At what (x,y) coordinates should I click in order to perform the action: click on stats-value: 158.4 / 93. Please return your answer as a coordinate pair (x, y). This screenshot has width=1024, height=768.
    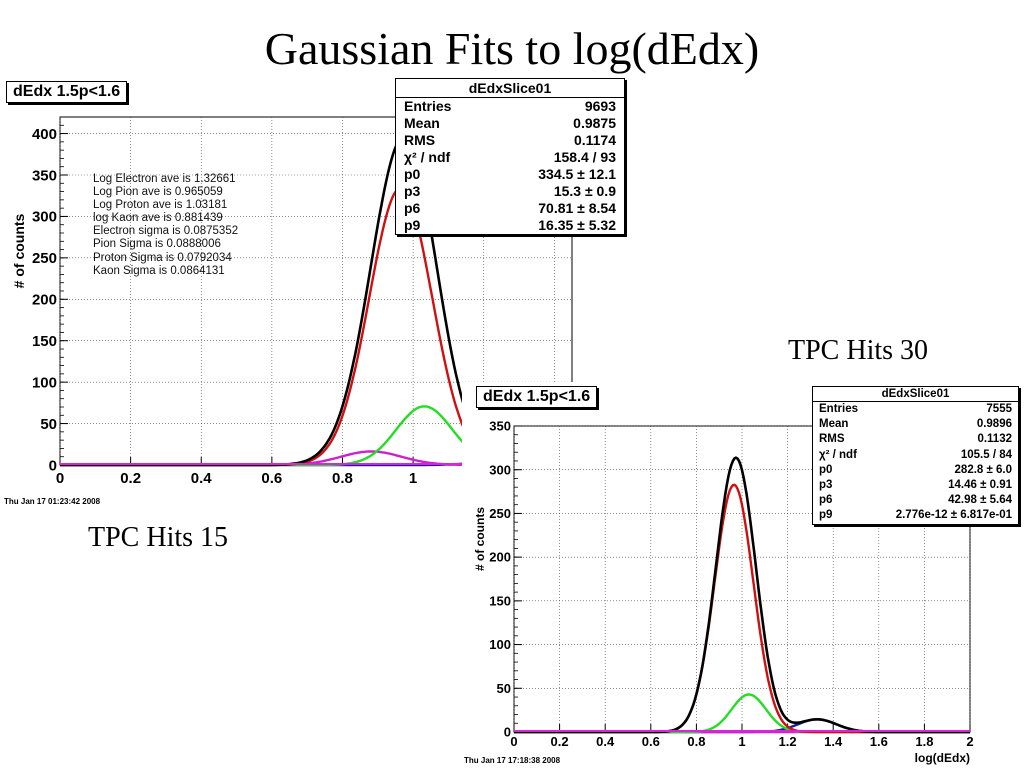
    Looking at the image, I should click on (584, 157).